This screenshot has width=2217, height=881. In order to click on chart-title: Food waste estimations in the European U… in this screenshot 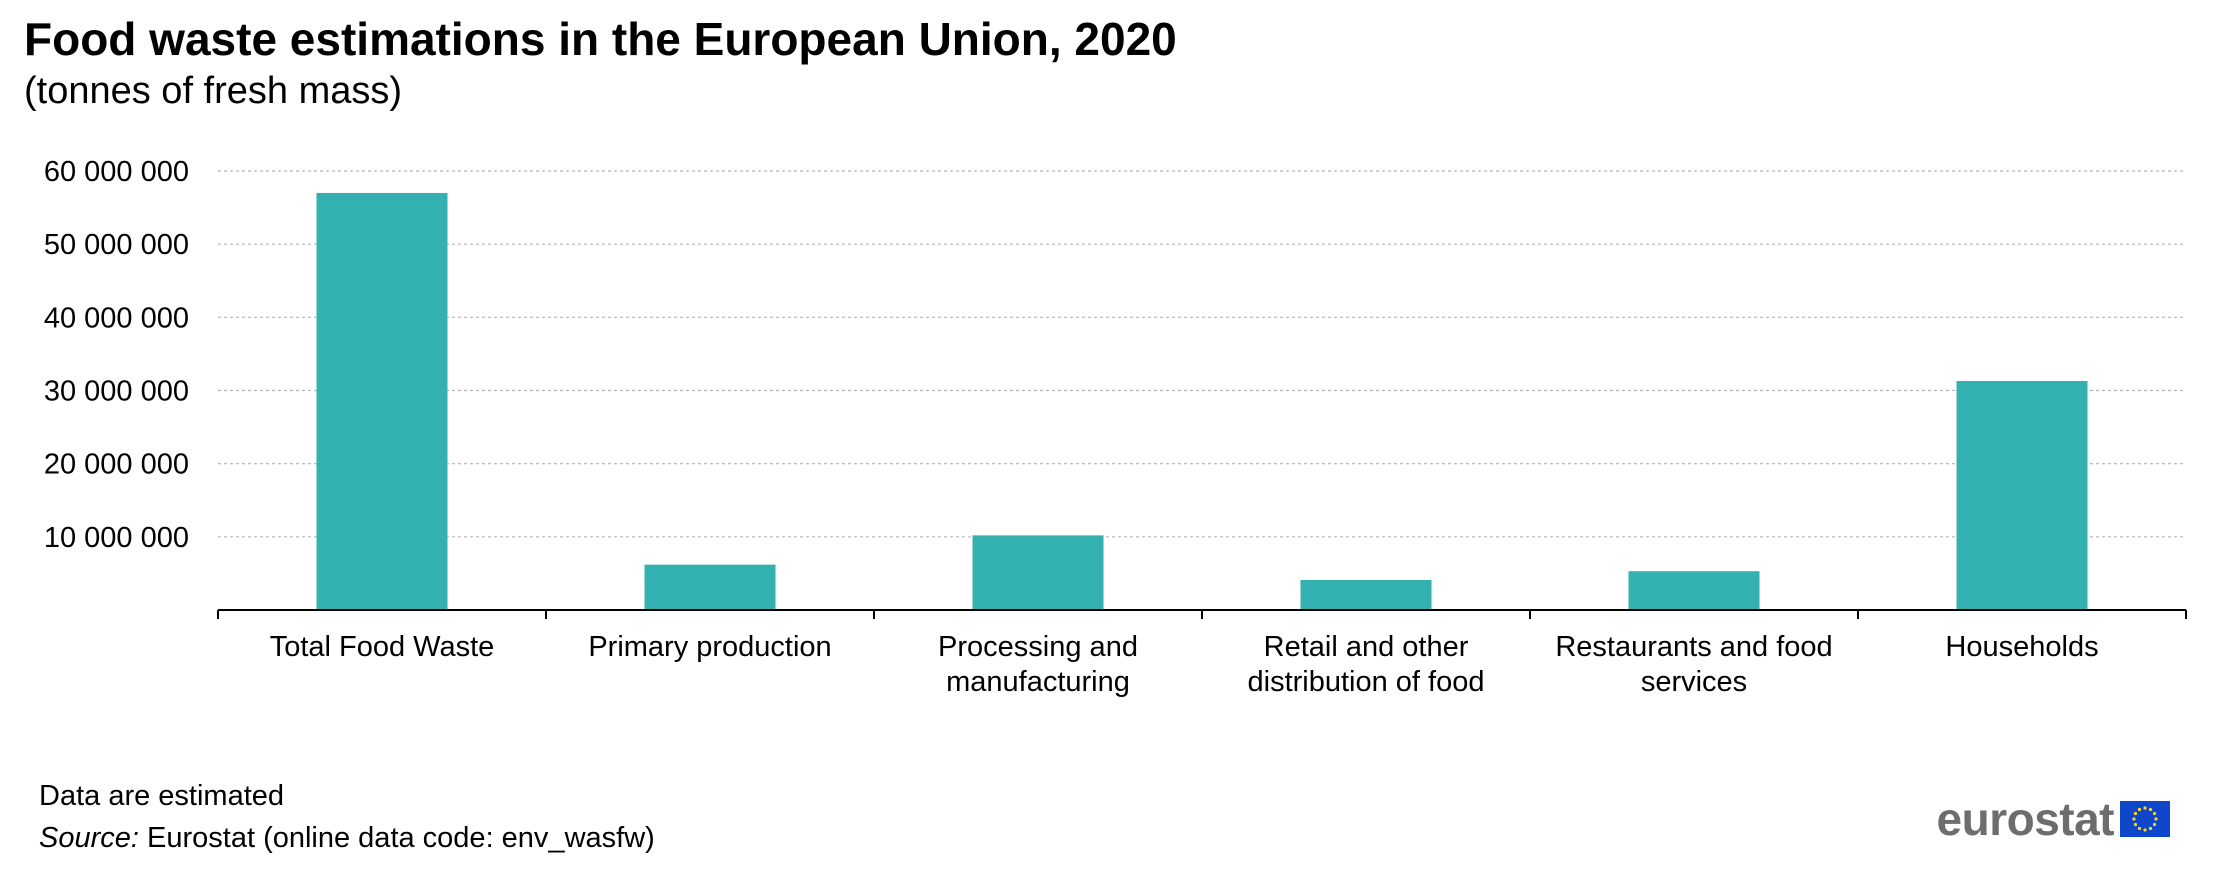, I will do `click(600, 39)`.